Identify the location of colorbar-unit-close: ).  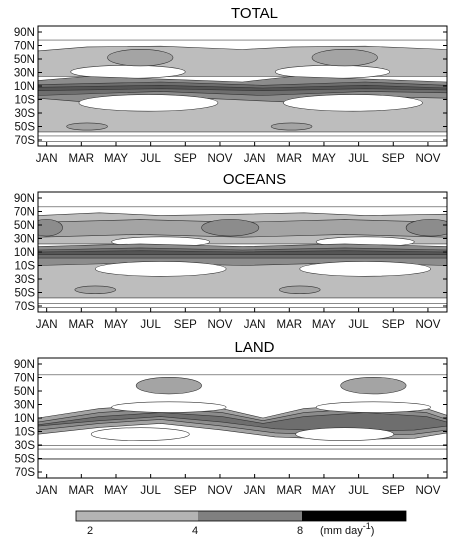
(373, 531).